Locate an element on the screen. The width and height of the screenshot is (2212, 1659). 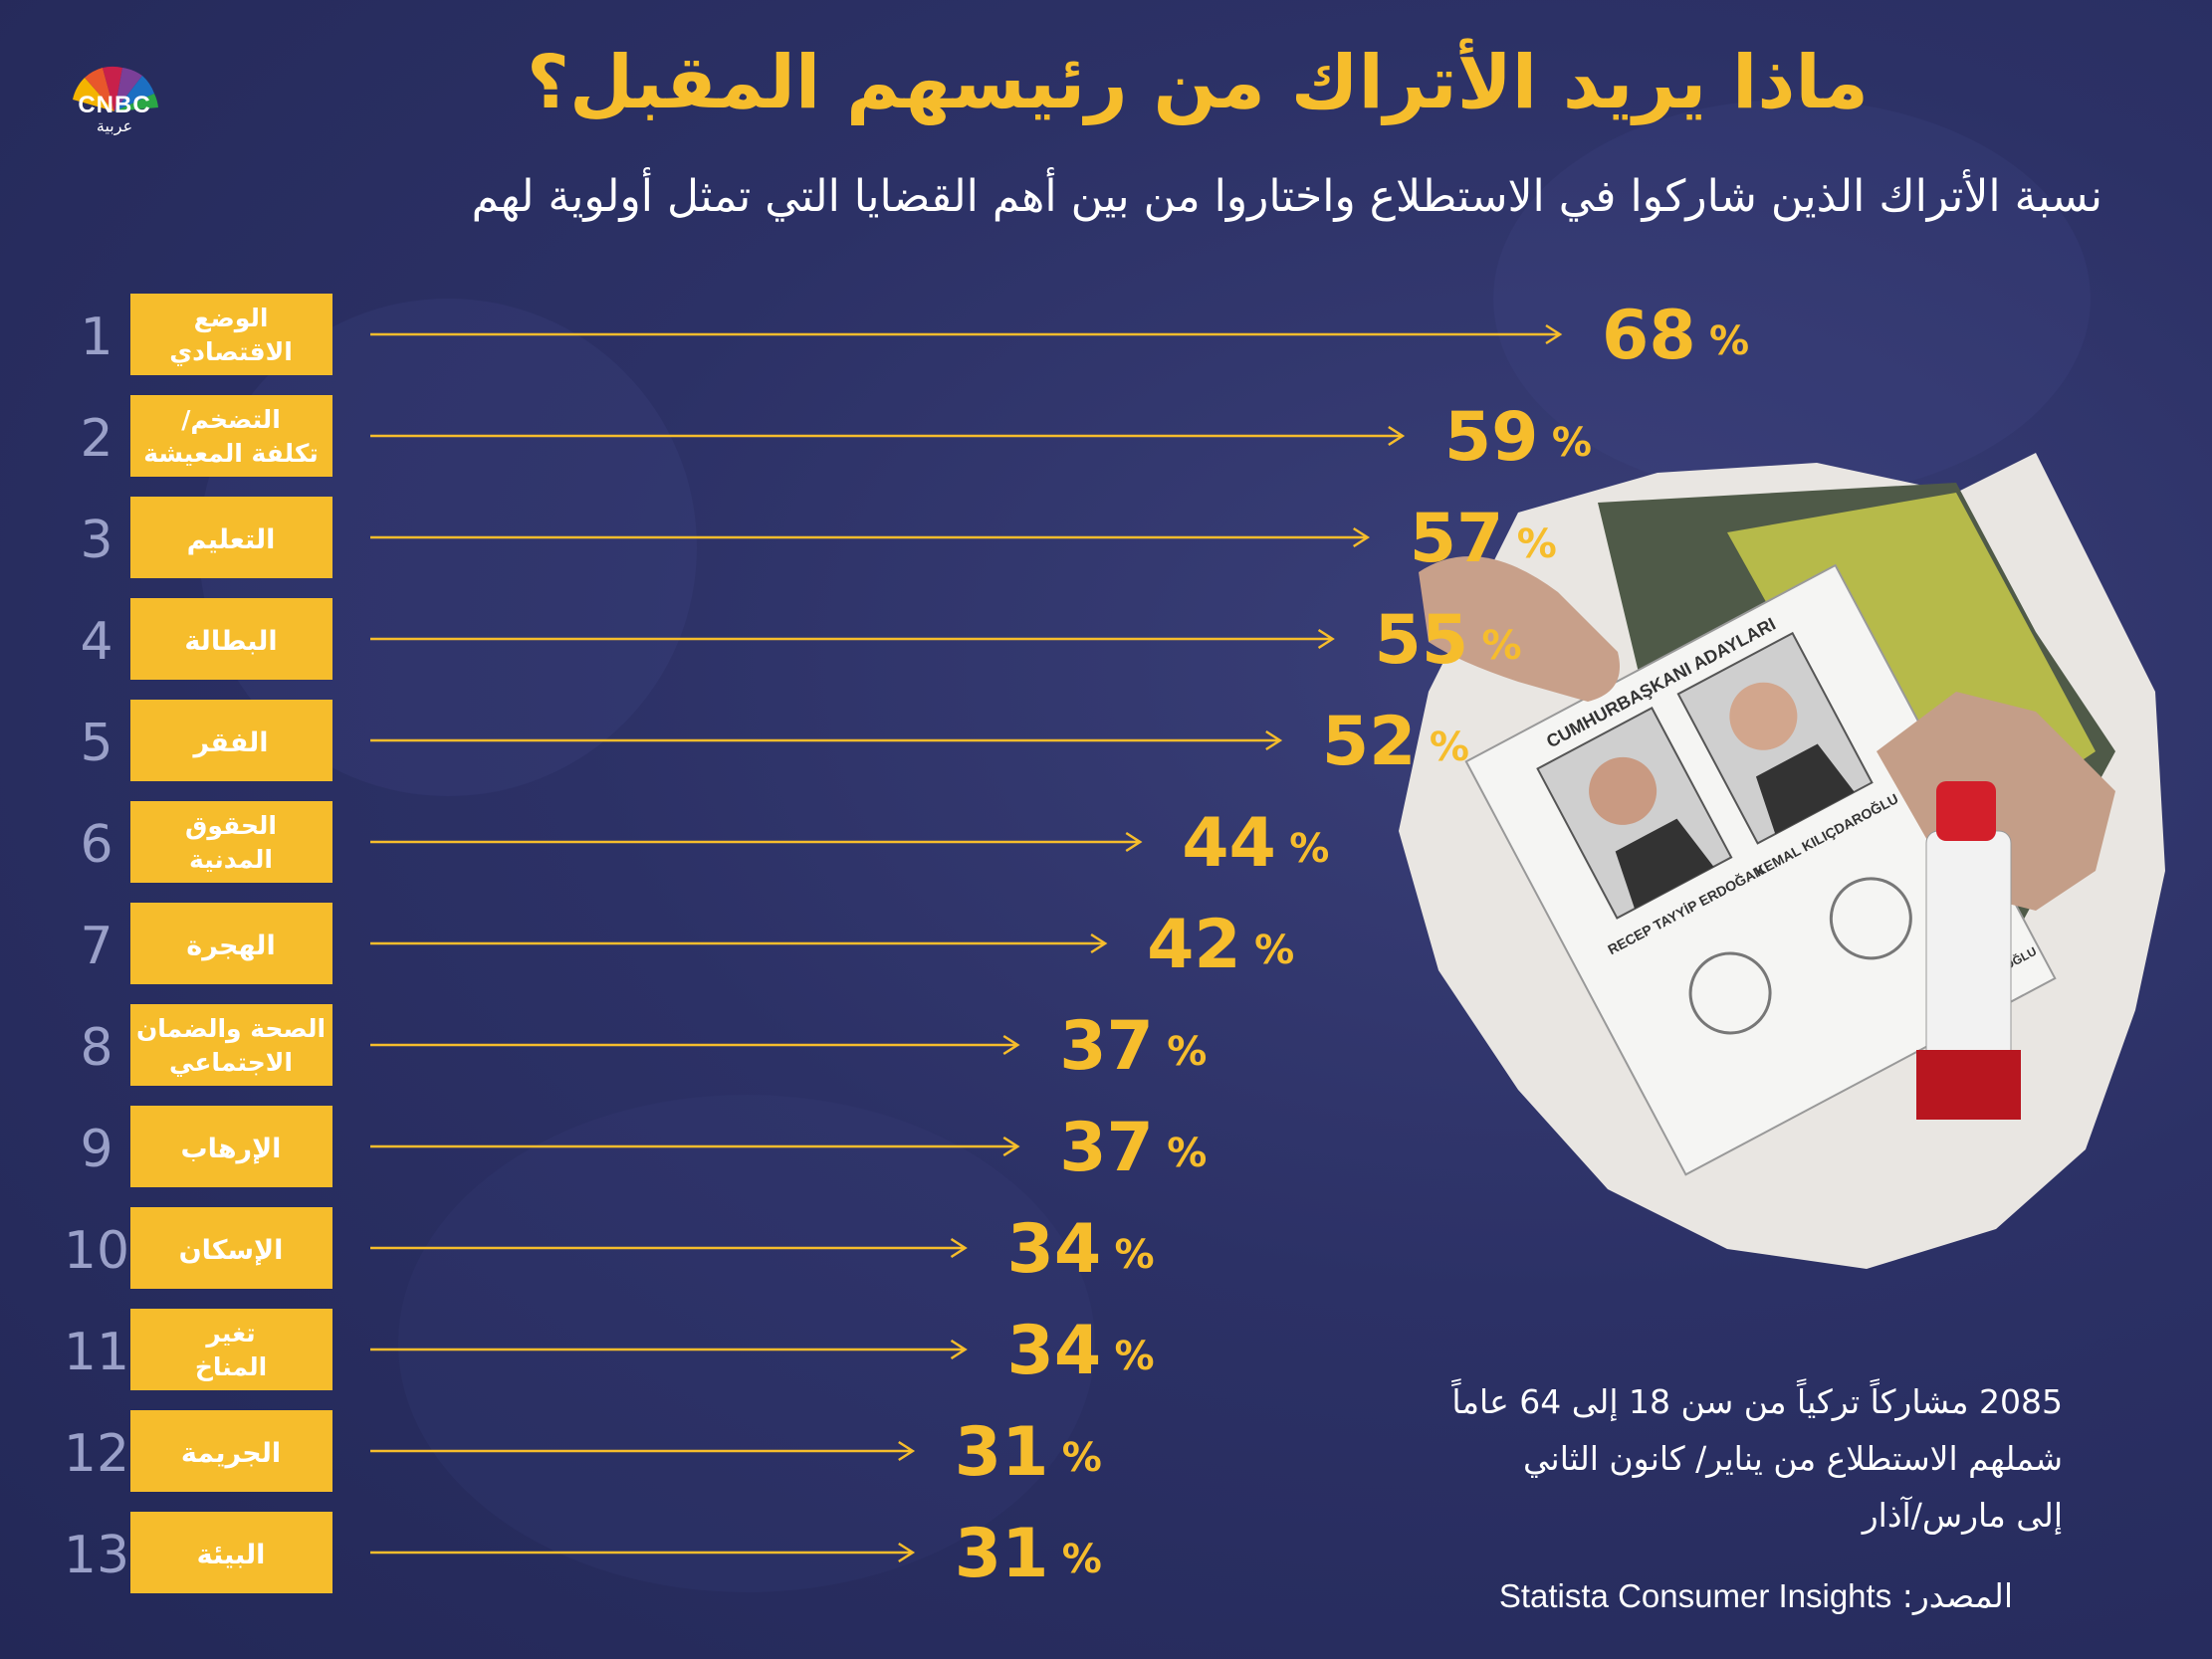
category-label: الحقوق is located at coordinates (231, 826).